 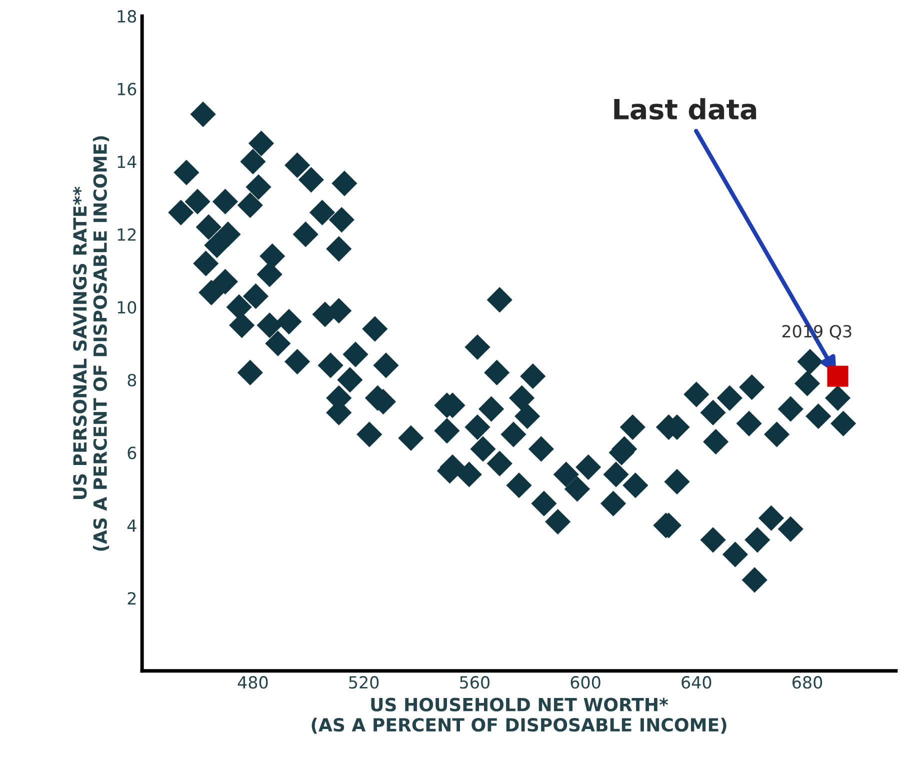 I want to click on x-tick-label: 480, so click(x=253, y=682).